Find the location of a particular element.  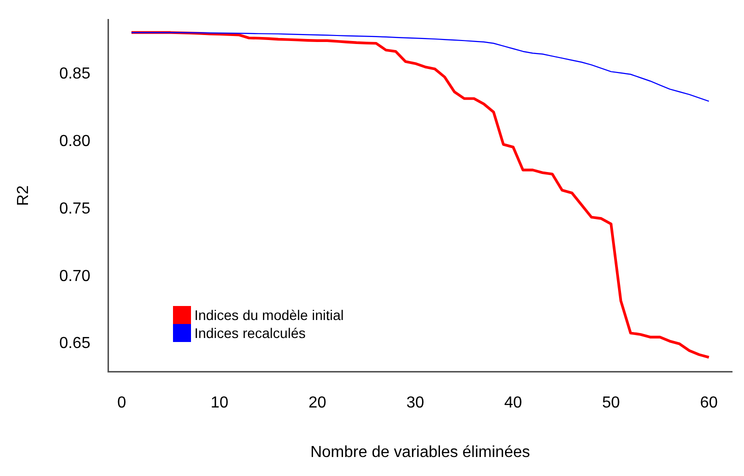

x-tick-label: 60 is located at coordinates (709, 403).